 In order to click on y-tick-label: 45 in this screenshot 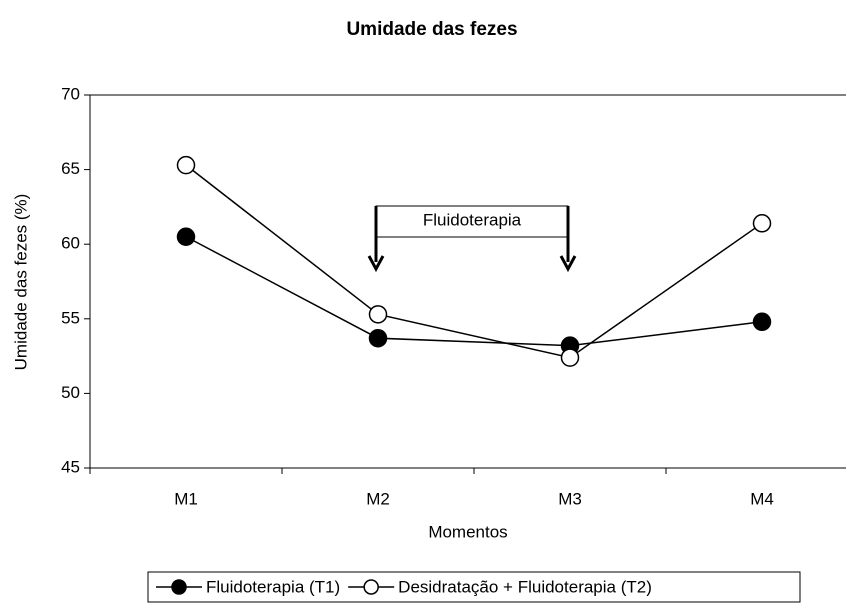, I will do `click(70, 466)`.